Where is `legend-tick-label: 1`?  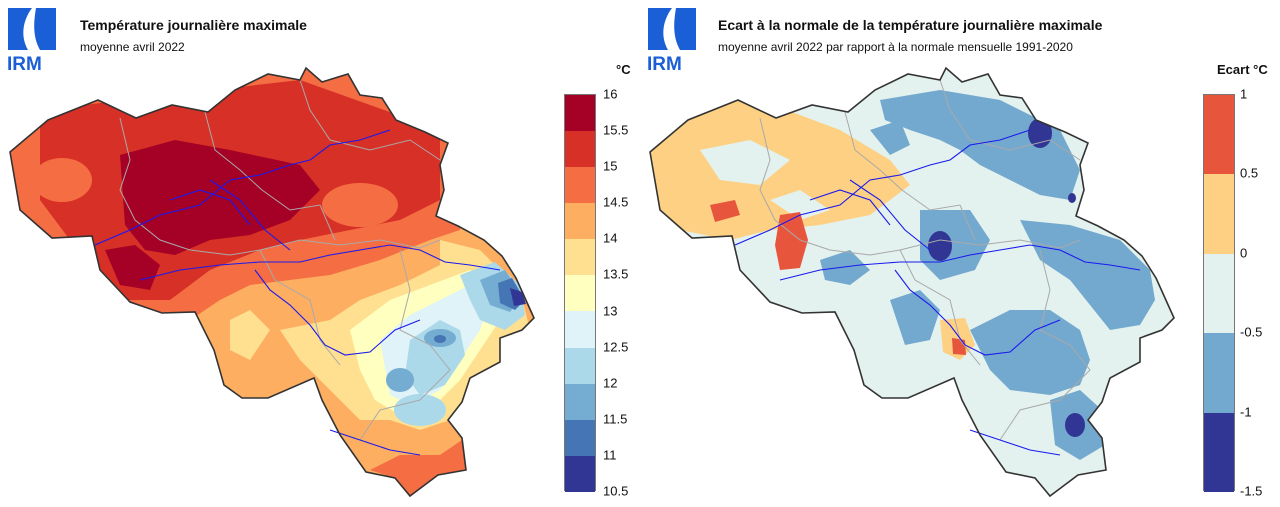
legend-tick-label: 1 is located at coordinates (1244, 94).